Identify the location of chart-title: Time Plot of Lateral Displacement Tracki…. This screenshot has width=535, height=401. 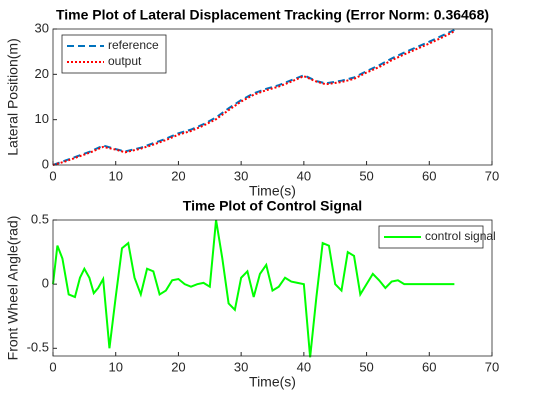
(272, 15).